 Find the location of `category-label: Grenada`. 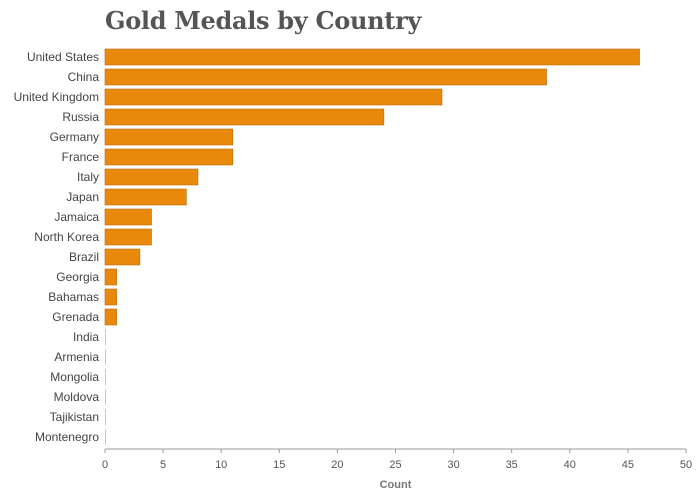

category-label: Grenada is located at coordinates (75, 317).